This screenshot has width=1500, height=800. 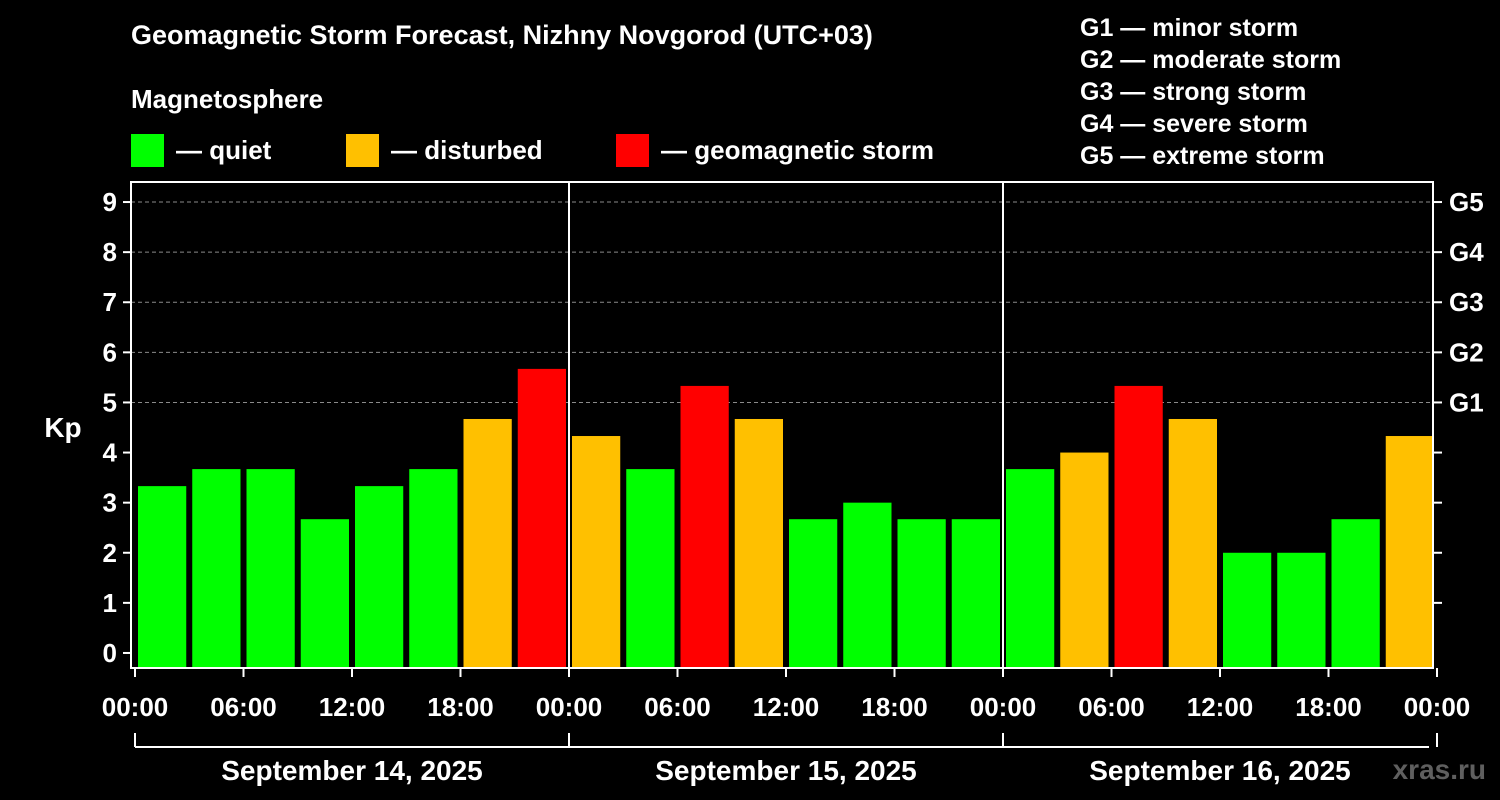 What do you see at coordinates (1003, 707) in the screenshot?
I see `x-tick-label-8: 00:00` at bounding box center [1003, 707].